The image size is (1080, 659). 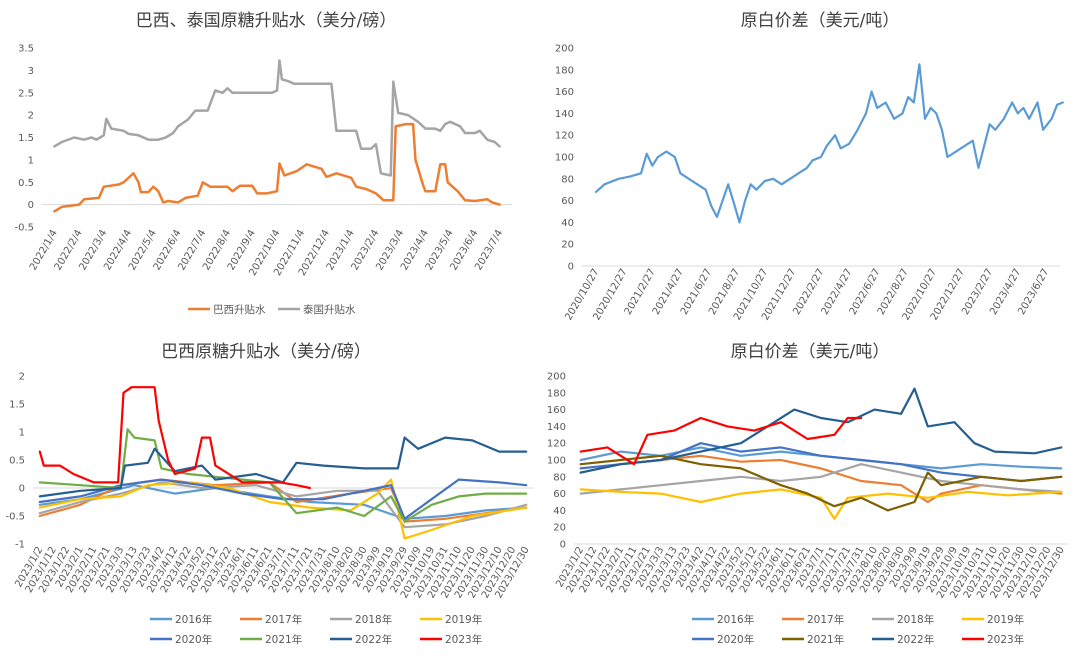 What do you see at coordinates (266, 21) in the screenshot?
I see `chart-title: 巴西、泰国原糖升贴水（美分/磅）` at bounding box center [266, 21].